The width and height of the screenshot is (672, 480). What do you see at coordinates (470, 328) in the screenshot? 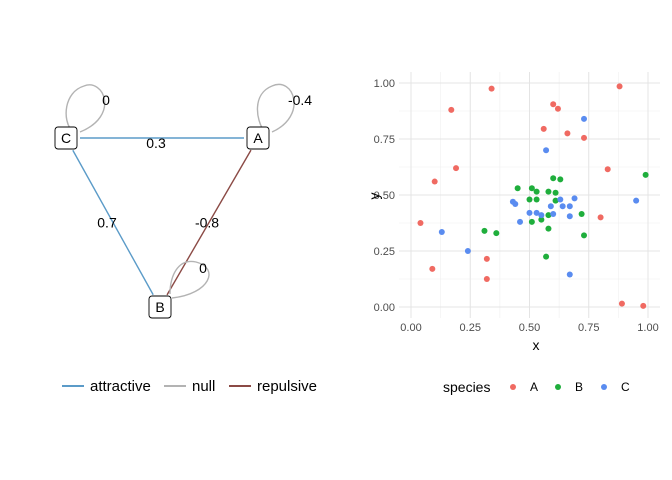
I see `x-tick-label: 0.25` at bounding box center [470, 328].